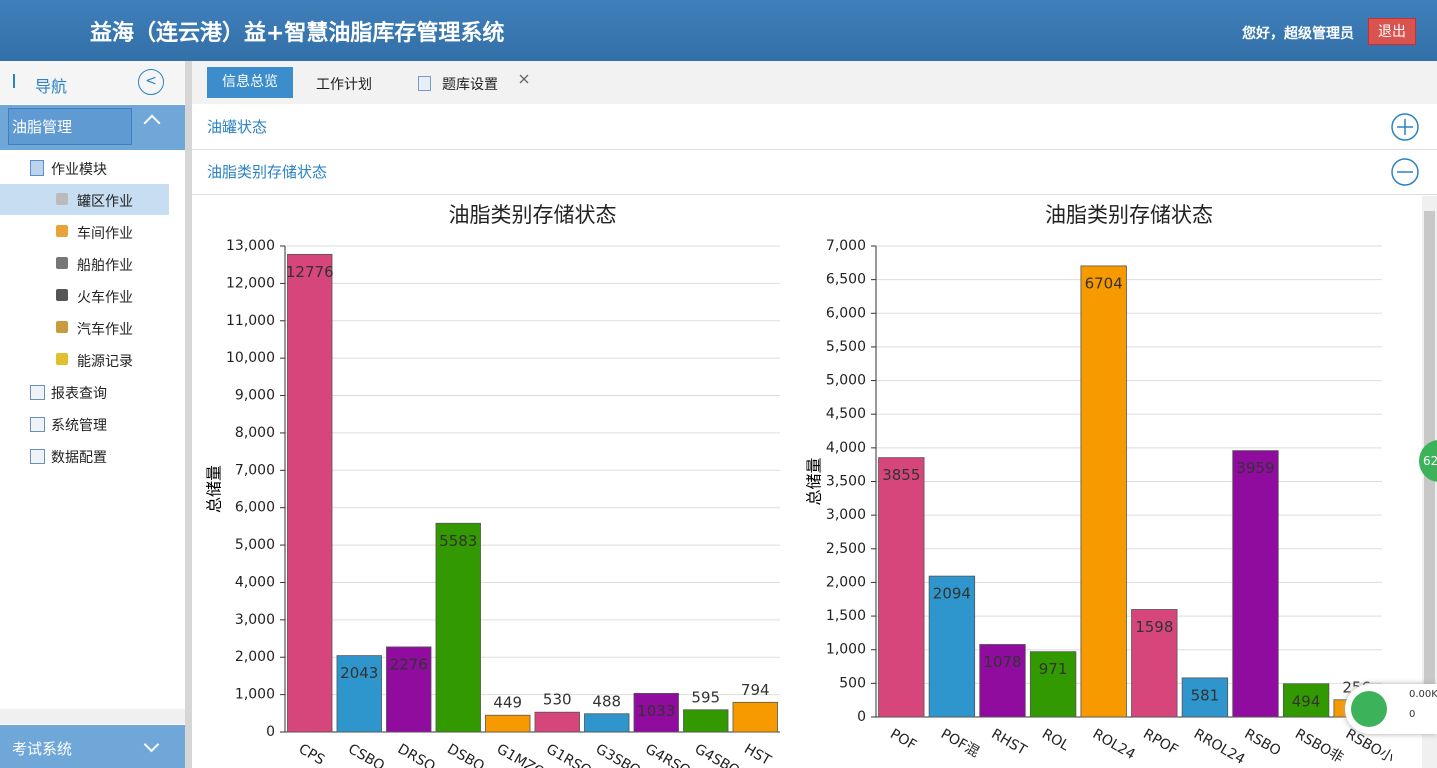 This screenshot has height=768, width=1437. Describe the element at coordinates (757, 754) in the screenshot. I see `x-tick-label: HST` at that location.